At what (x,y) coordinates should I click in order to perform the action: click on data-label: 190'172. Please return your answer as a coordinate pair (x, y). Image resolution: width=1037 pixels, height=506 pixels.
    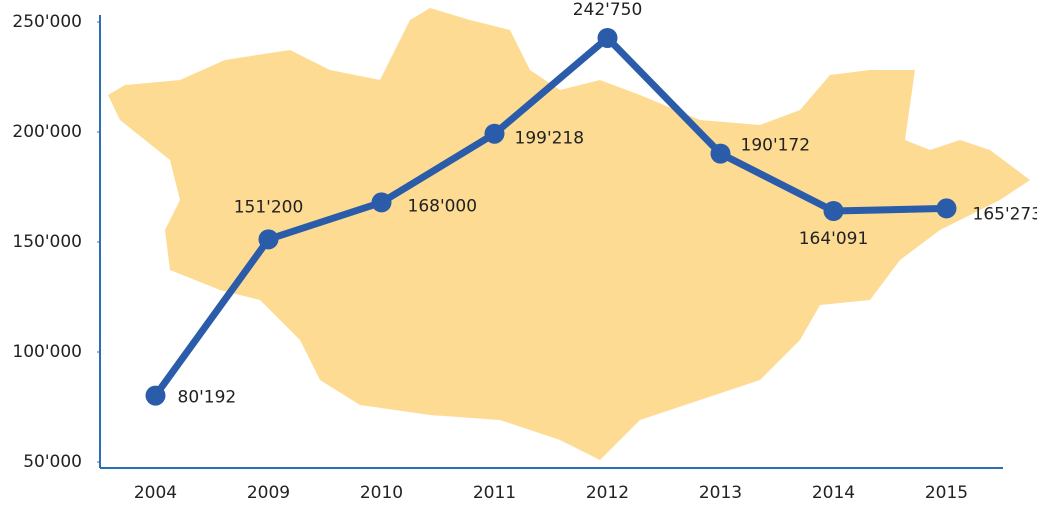
    Looking at the image, I should click on (776, 146).